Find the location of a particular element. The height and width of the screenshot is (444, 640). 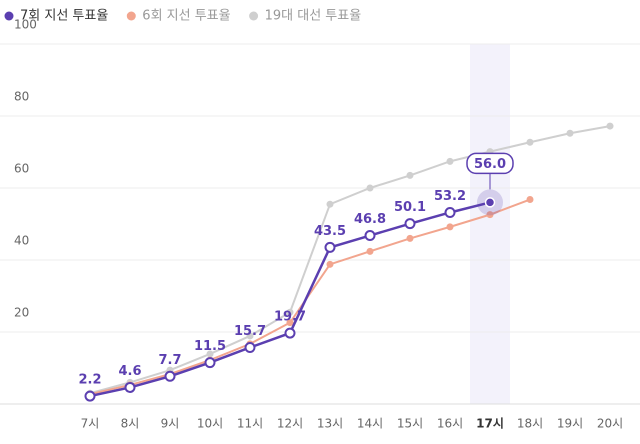

x-tick-label: 17시 is located at coordinates (490, 424).